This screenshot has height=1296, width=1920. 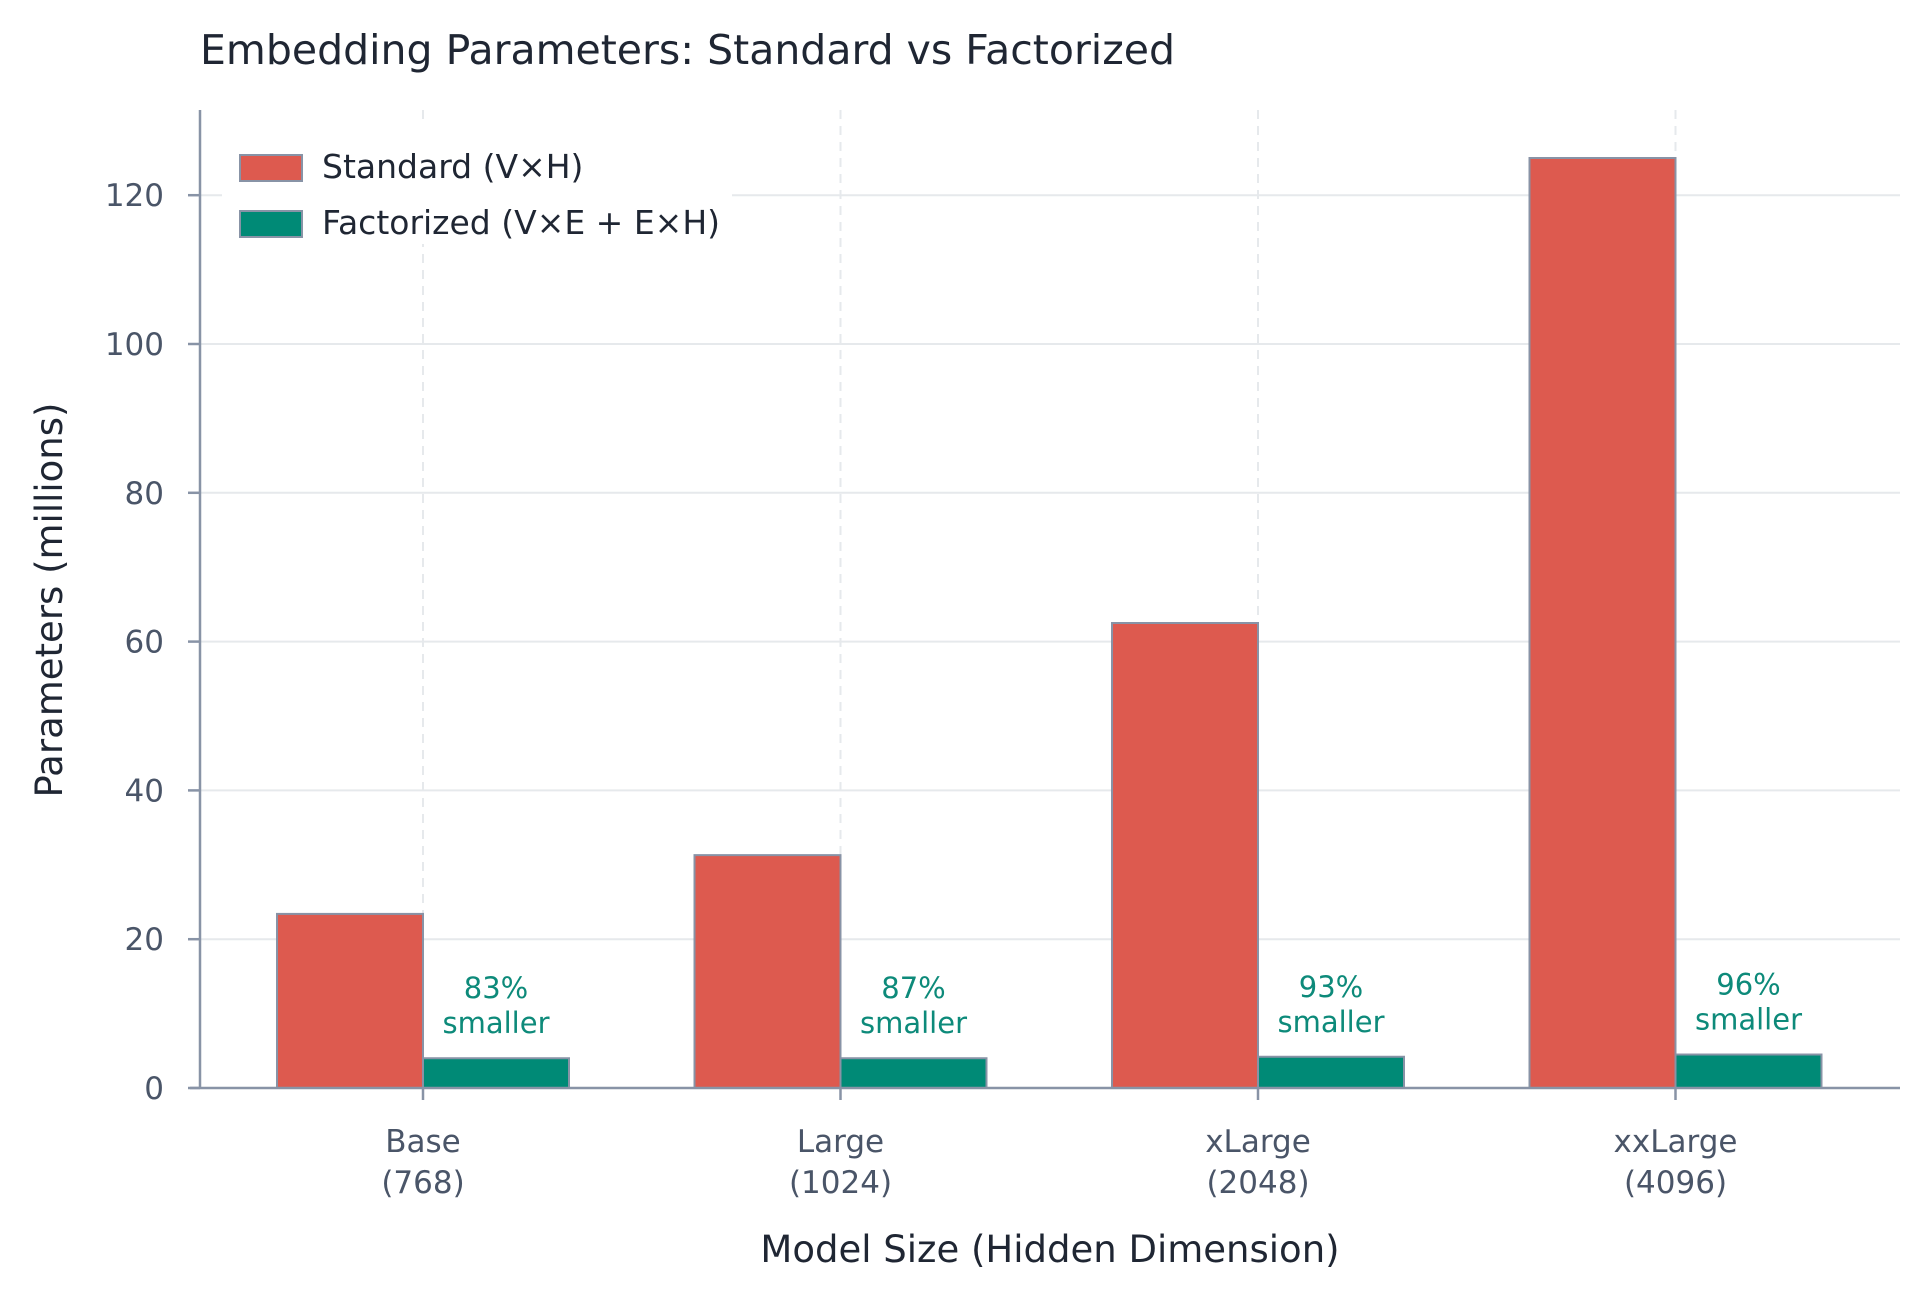 What do you see at coordinates (1049, 1249) in the screenshot?
I see `x-axis-title: Model Size (Hidden Dimension)` at bounding box center [1049, 1249].